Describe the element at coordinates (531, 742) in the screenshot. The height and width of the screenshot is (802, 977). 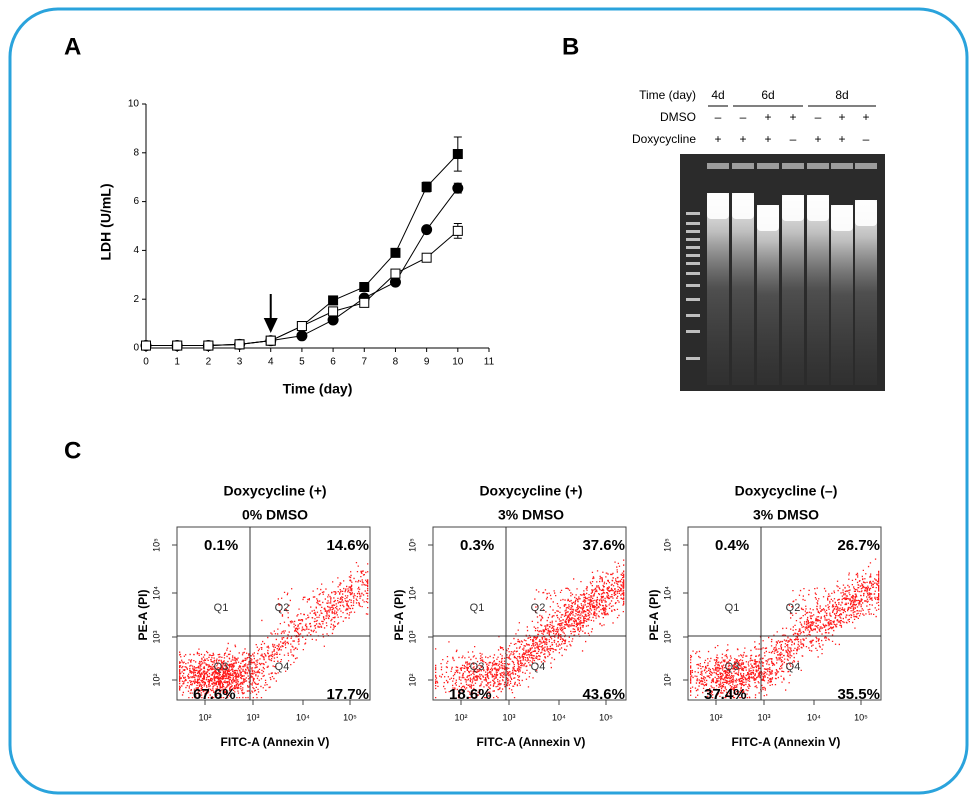
I see `x-axis-label: FITC-A (Annexin V)` at that location.